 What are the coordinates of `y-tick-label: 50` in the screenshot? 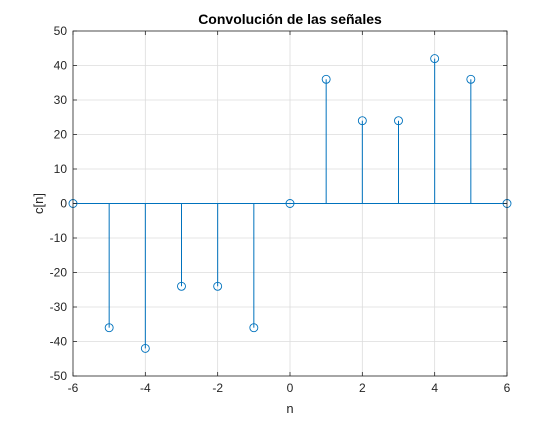 It's located at (61, 31).